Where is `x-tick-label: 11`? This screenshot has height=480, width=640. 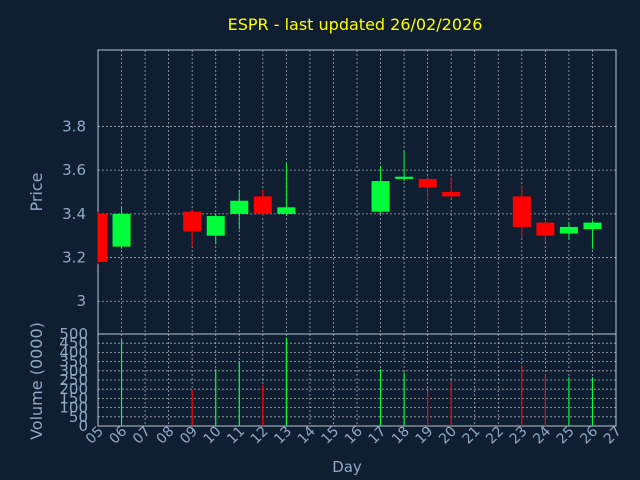 x-tick-label: 11 is located at coordinates (236, 436).